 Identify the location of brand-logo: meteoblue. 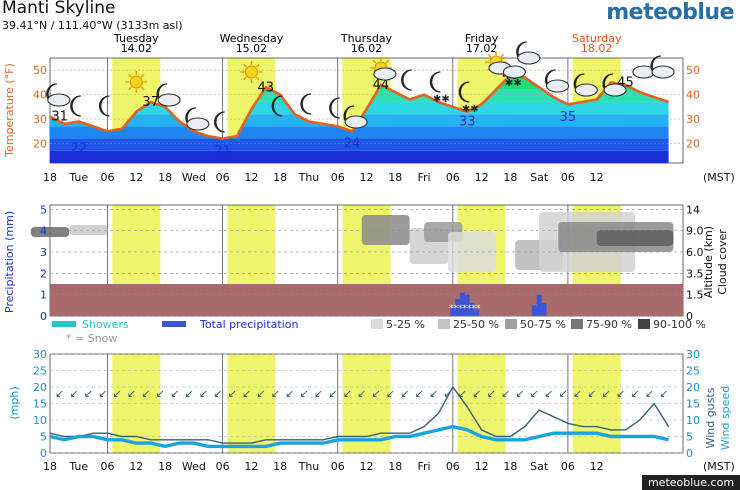
(670, 12).